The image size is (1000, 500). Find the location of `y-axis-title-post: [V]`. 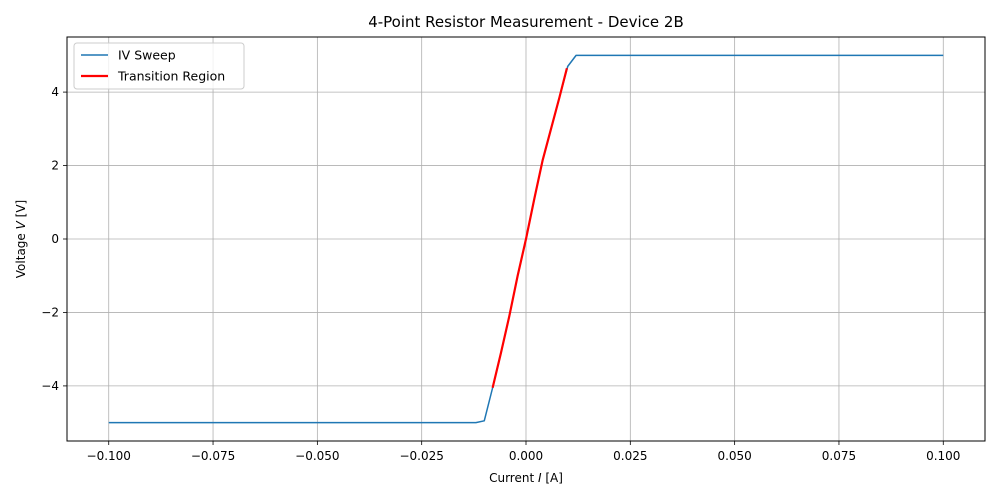

y-axis-title-post: [V] is located at coordinates (21, 210).